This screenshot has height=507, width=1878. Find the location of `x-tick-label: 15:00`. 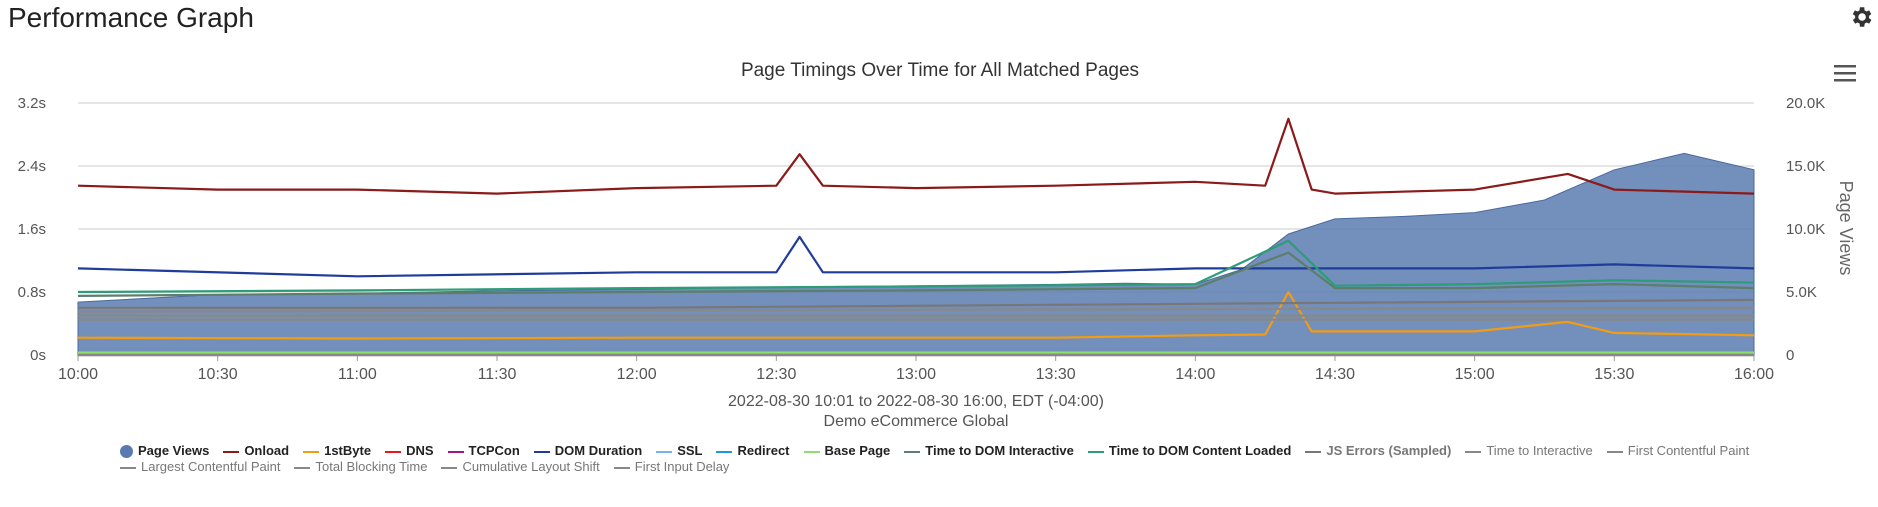

x-tick-label: 15:00 is located at coordinates (1475, 374).